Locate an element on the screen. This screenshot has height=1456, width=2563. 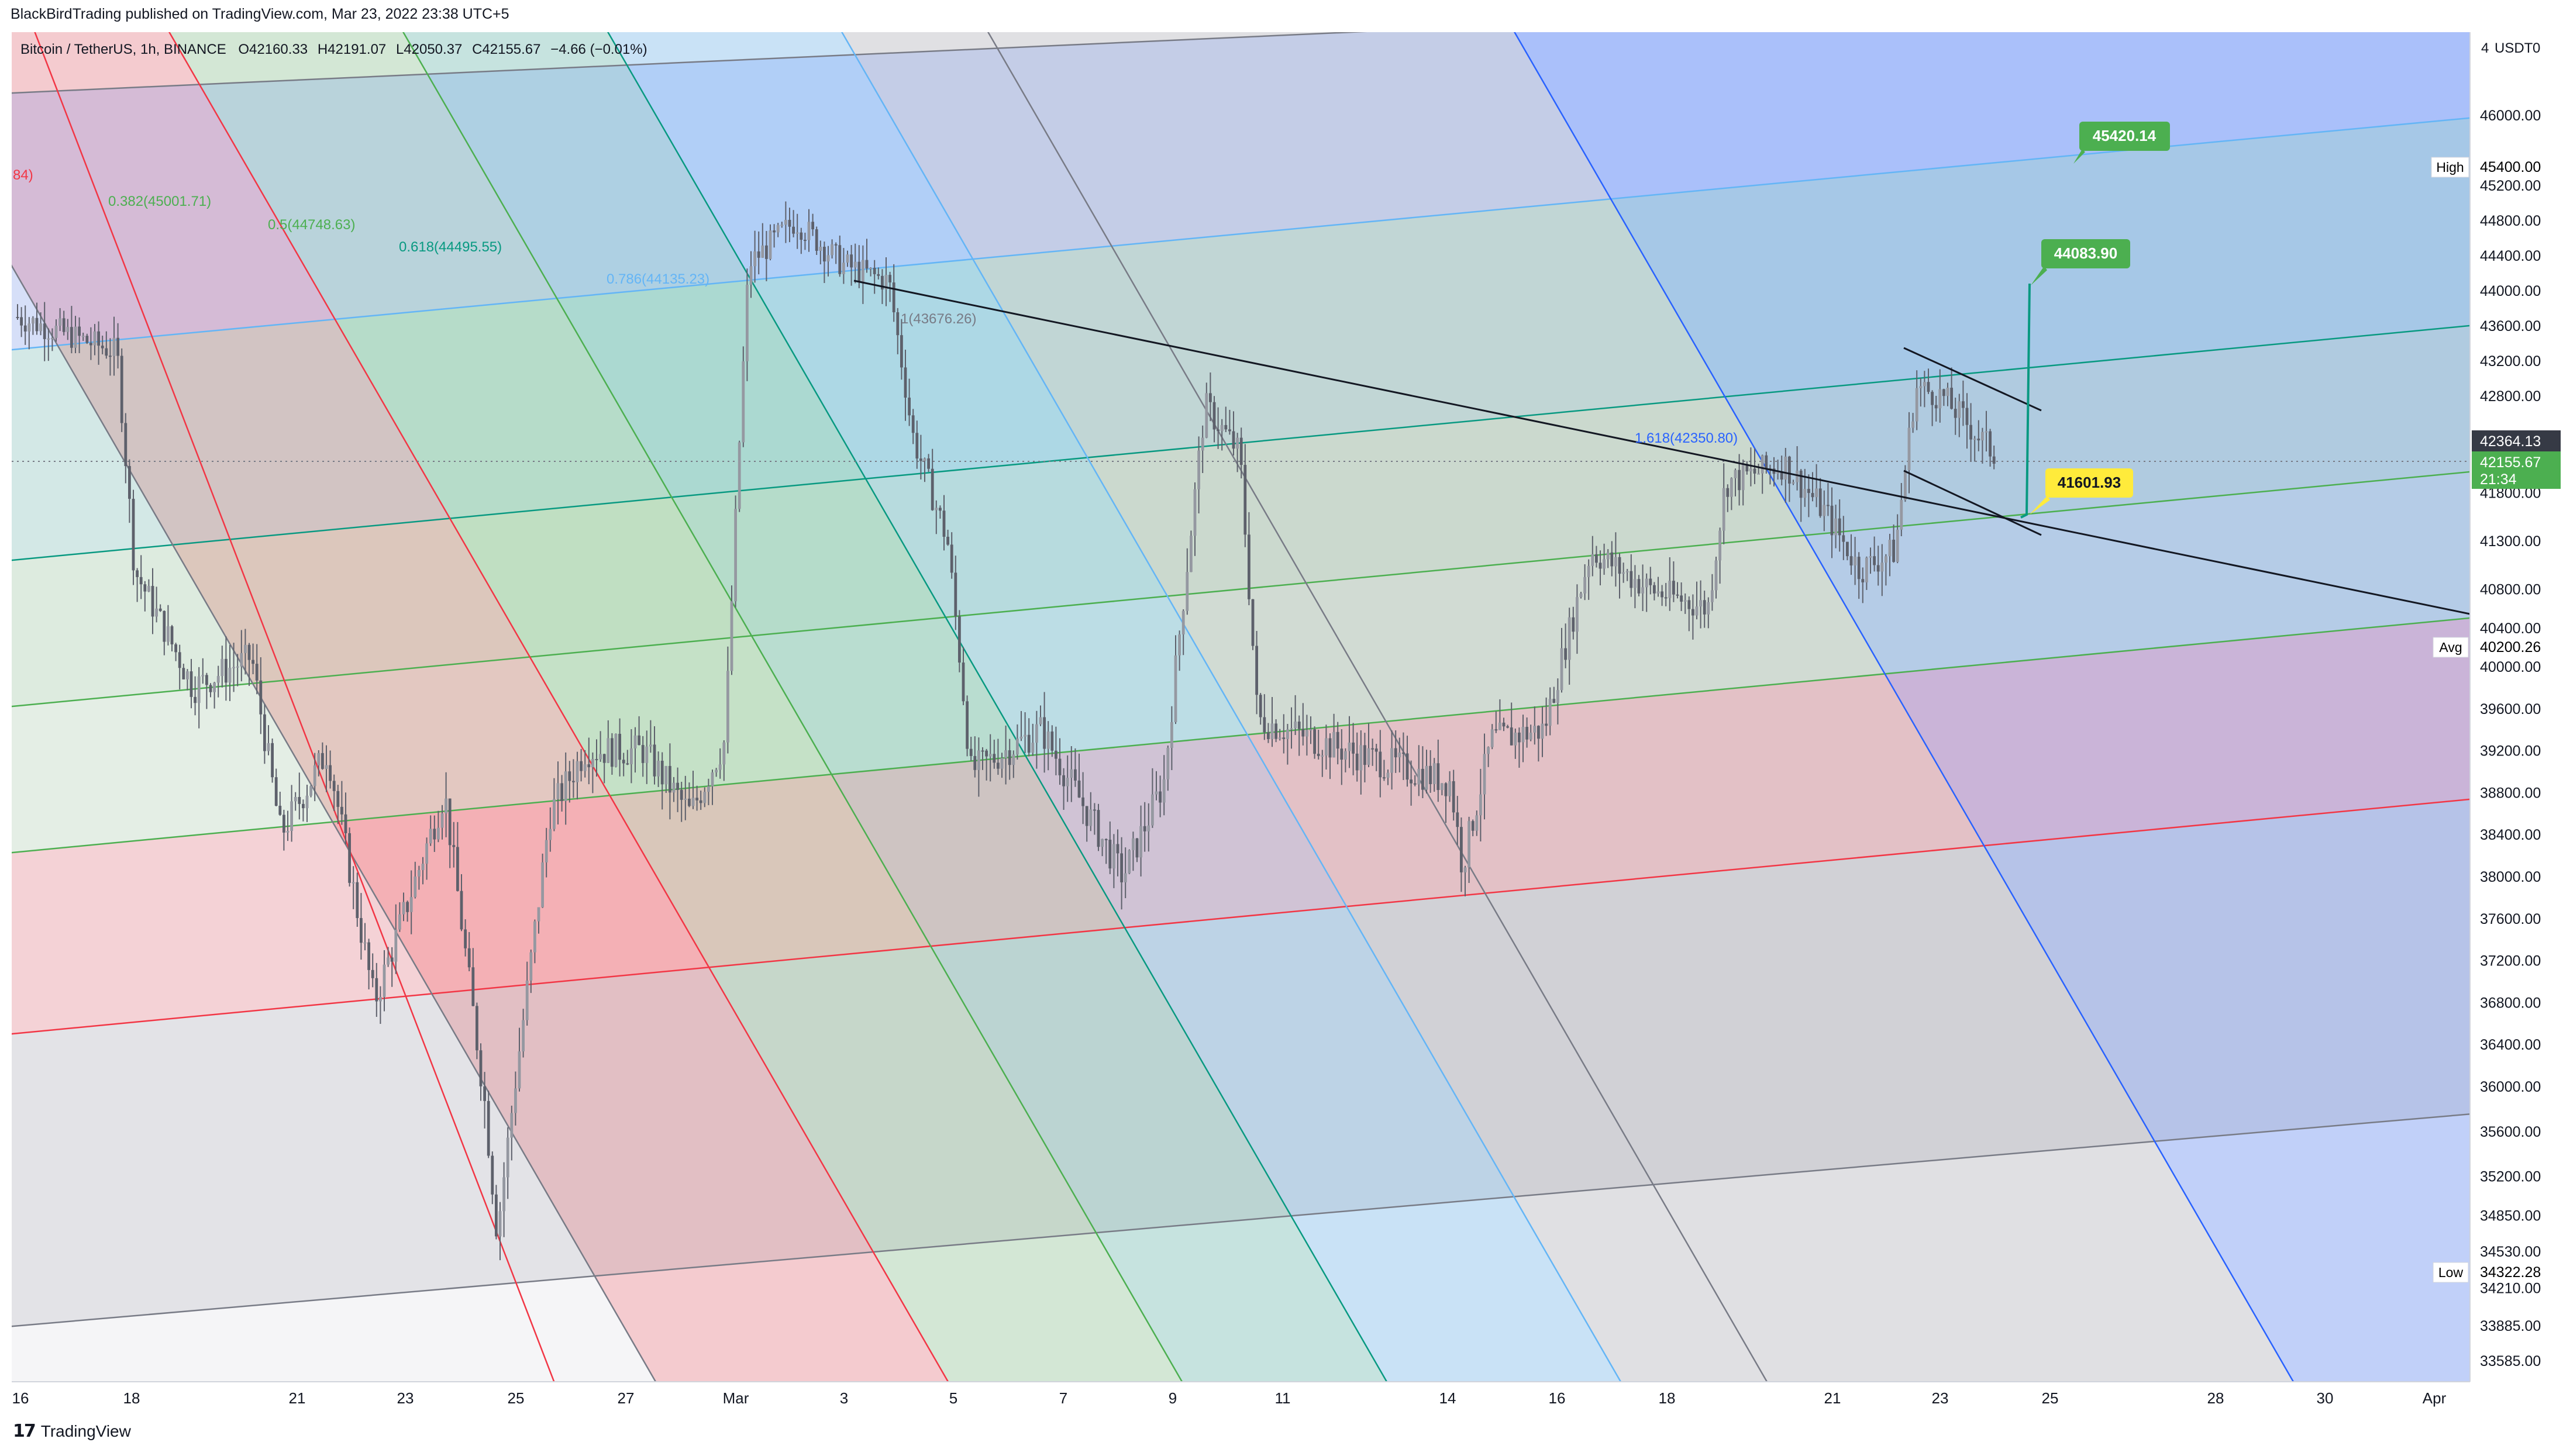
time-axis: 16 18 21 23 25 27 Mar 3 5 7 9 11 14 16 18 21 23 25 28 30 Apr is located at coordinates (1235, 1396).